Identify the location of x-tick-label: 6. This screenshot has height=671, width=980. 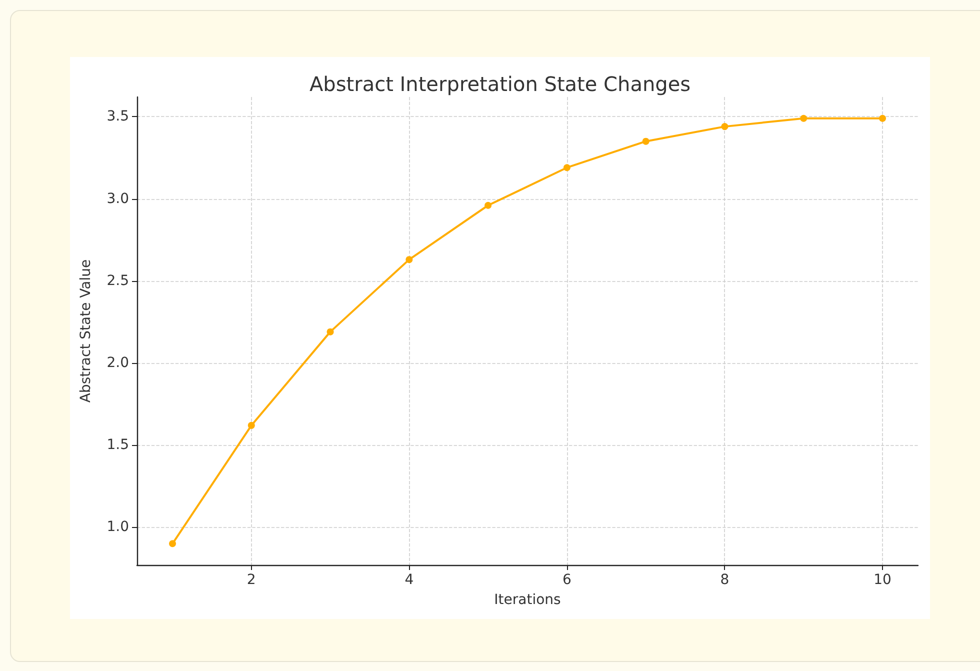
(567, 580).